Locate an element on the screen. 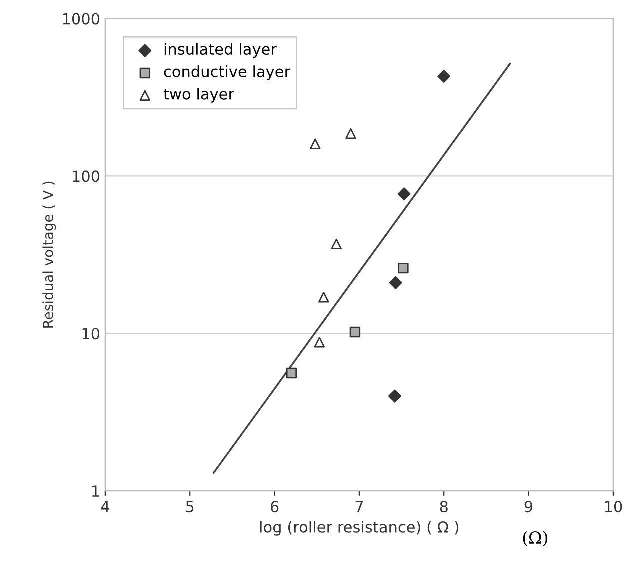  legend-label: two layer is located at coordinates (199, 95).